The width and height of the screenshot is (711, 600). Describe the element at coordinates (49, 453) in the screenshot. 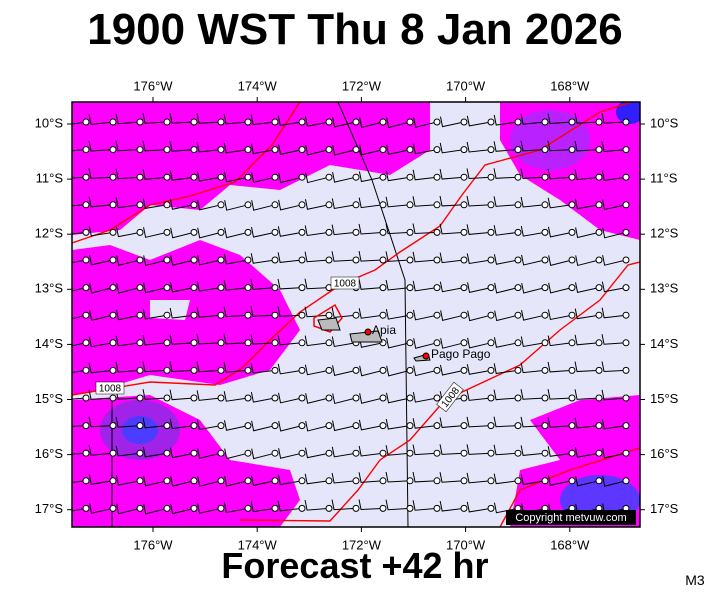

I see `lat-label-left: 16°S` at that location.